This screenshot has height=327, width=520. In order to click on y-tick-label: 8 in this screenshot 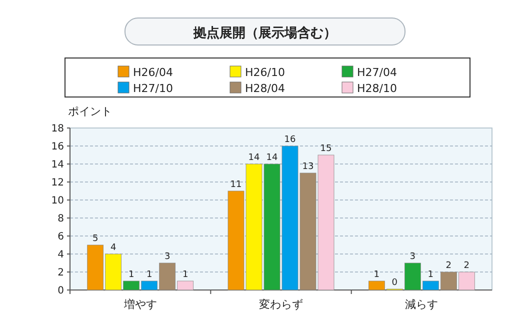, I will do `click(61, 219)`.